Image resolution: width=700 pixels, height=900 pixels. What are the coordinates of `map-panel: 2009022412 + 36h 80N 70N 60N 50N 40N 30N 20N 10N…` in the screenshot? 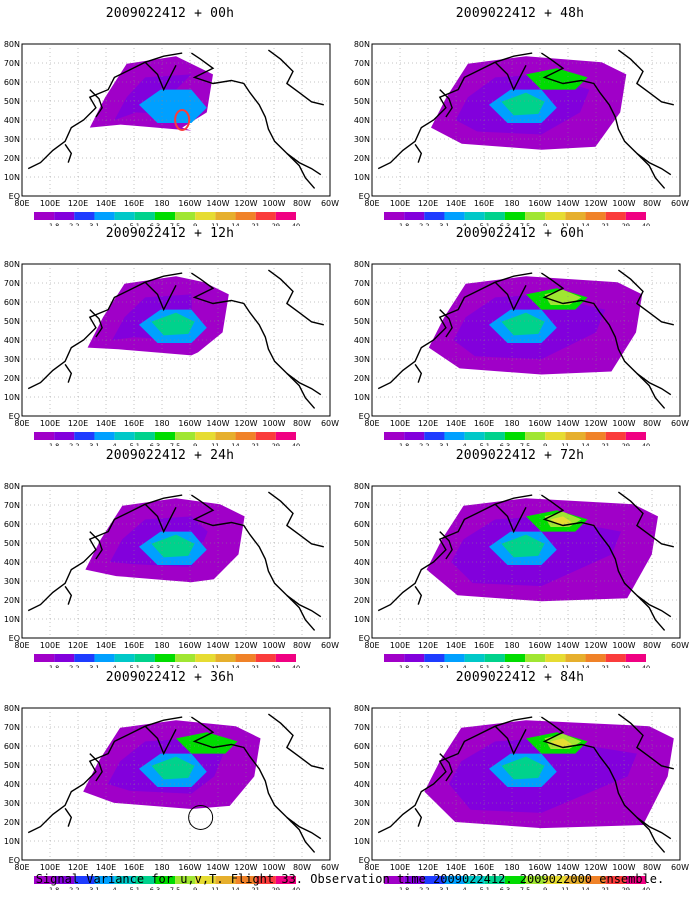 It's located at (170, 780).